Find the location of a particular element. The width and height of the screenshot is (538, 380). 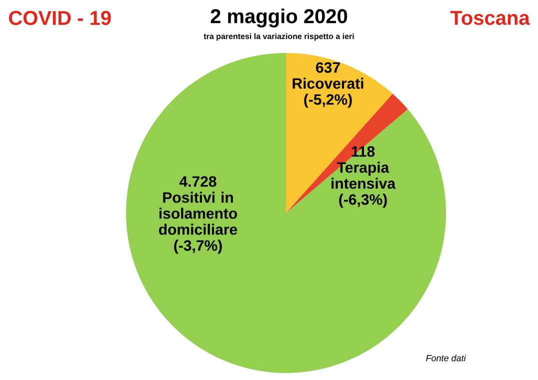

slice-label: Terapia intensiva is located at coordinates (364, 175).